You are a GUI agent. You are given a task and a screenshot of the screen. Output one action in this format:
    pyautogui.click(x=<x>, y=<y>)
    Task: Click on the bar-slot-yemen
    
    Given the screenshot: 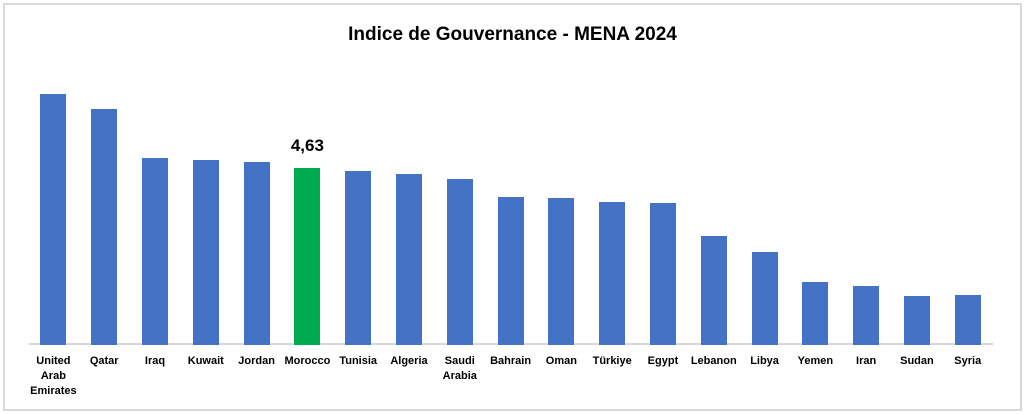 What is the action you would take?
    pyautogui.click(x=815, y=172)
    